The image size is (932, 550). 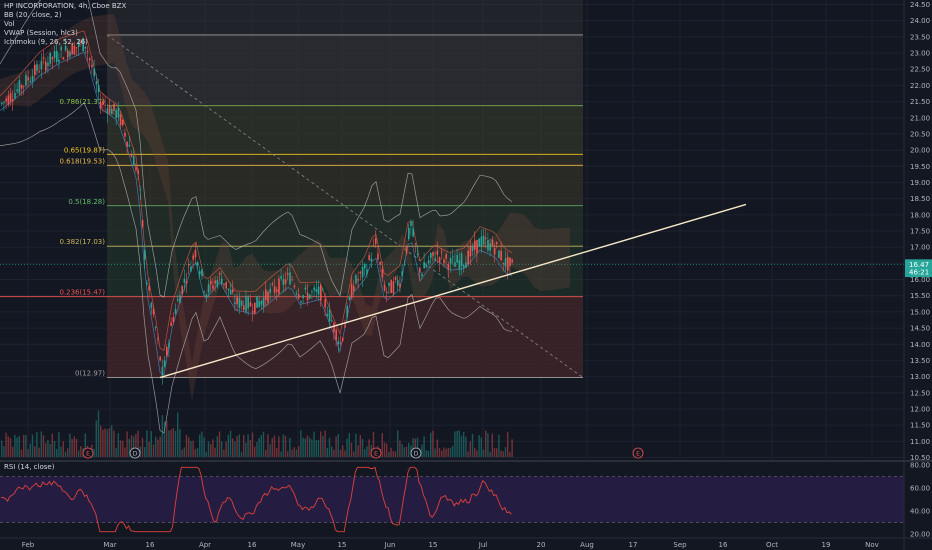 What do you see at coordinates (920, 102) in the screenshot?
I see `price-tick-label: 21.50` at bounding box center [920, 102].